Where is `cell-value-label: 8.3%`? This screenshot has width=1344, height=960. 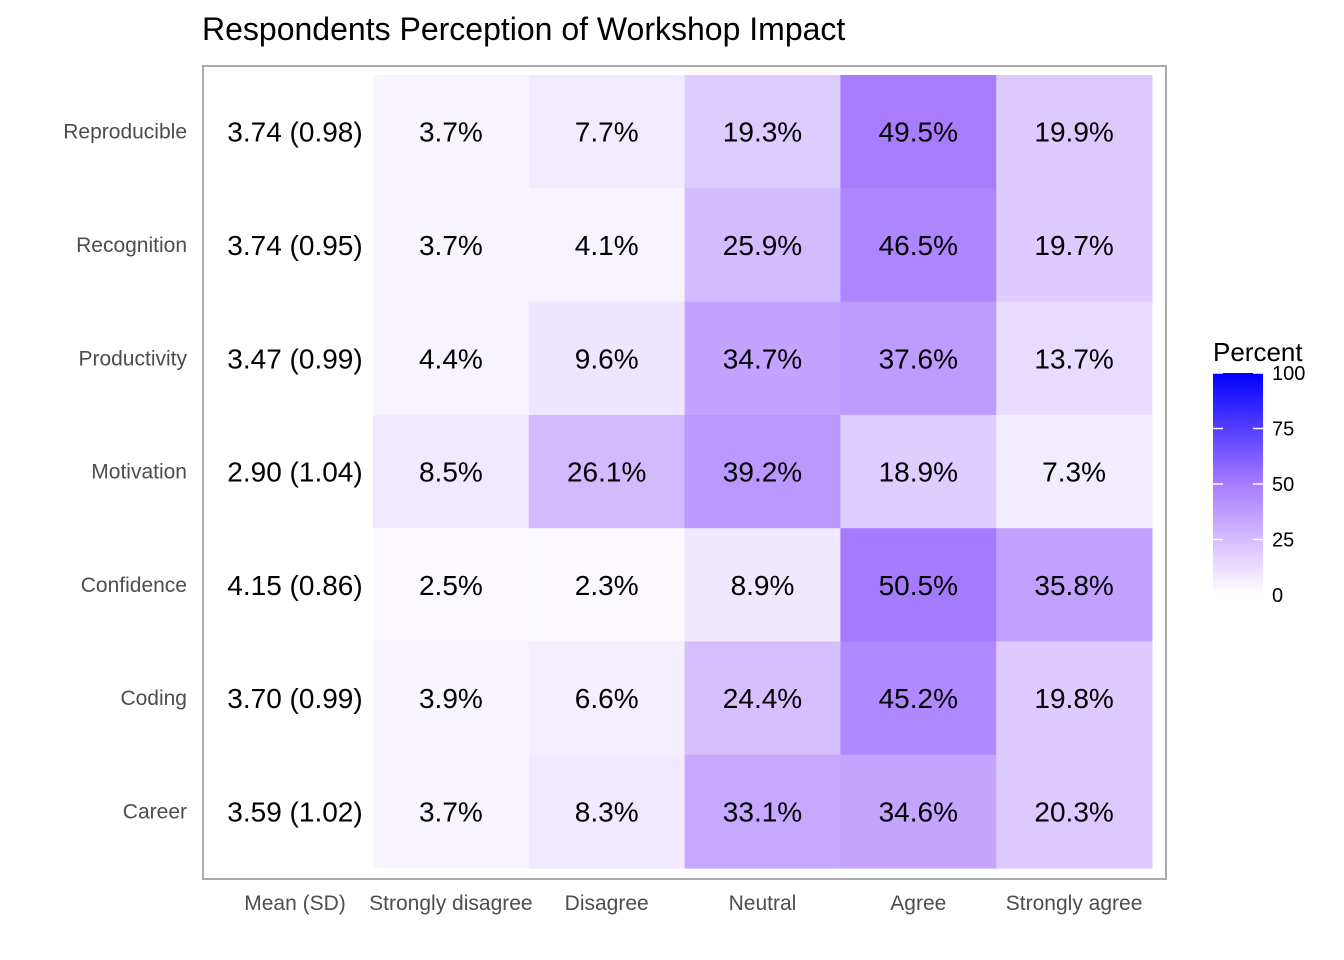 cell-value-label: 8.3% is located at coordinates (607, 811).